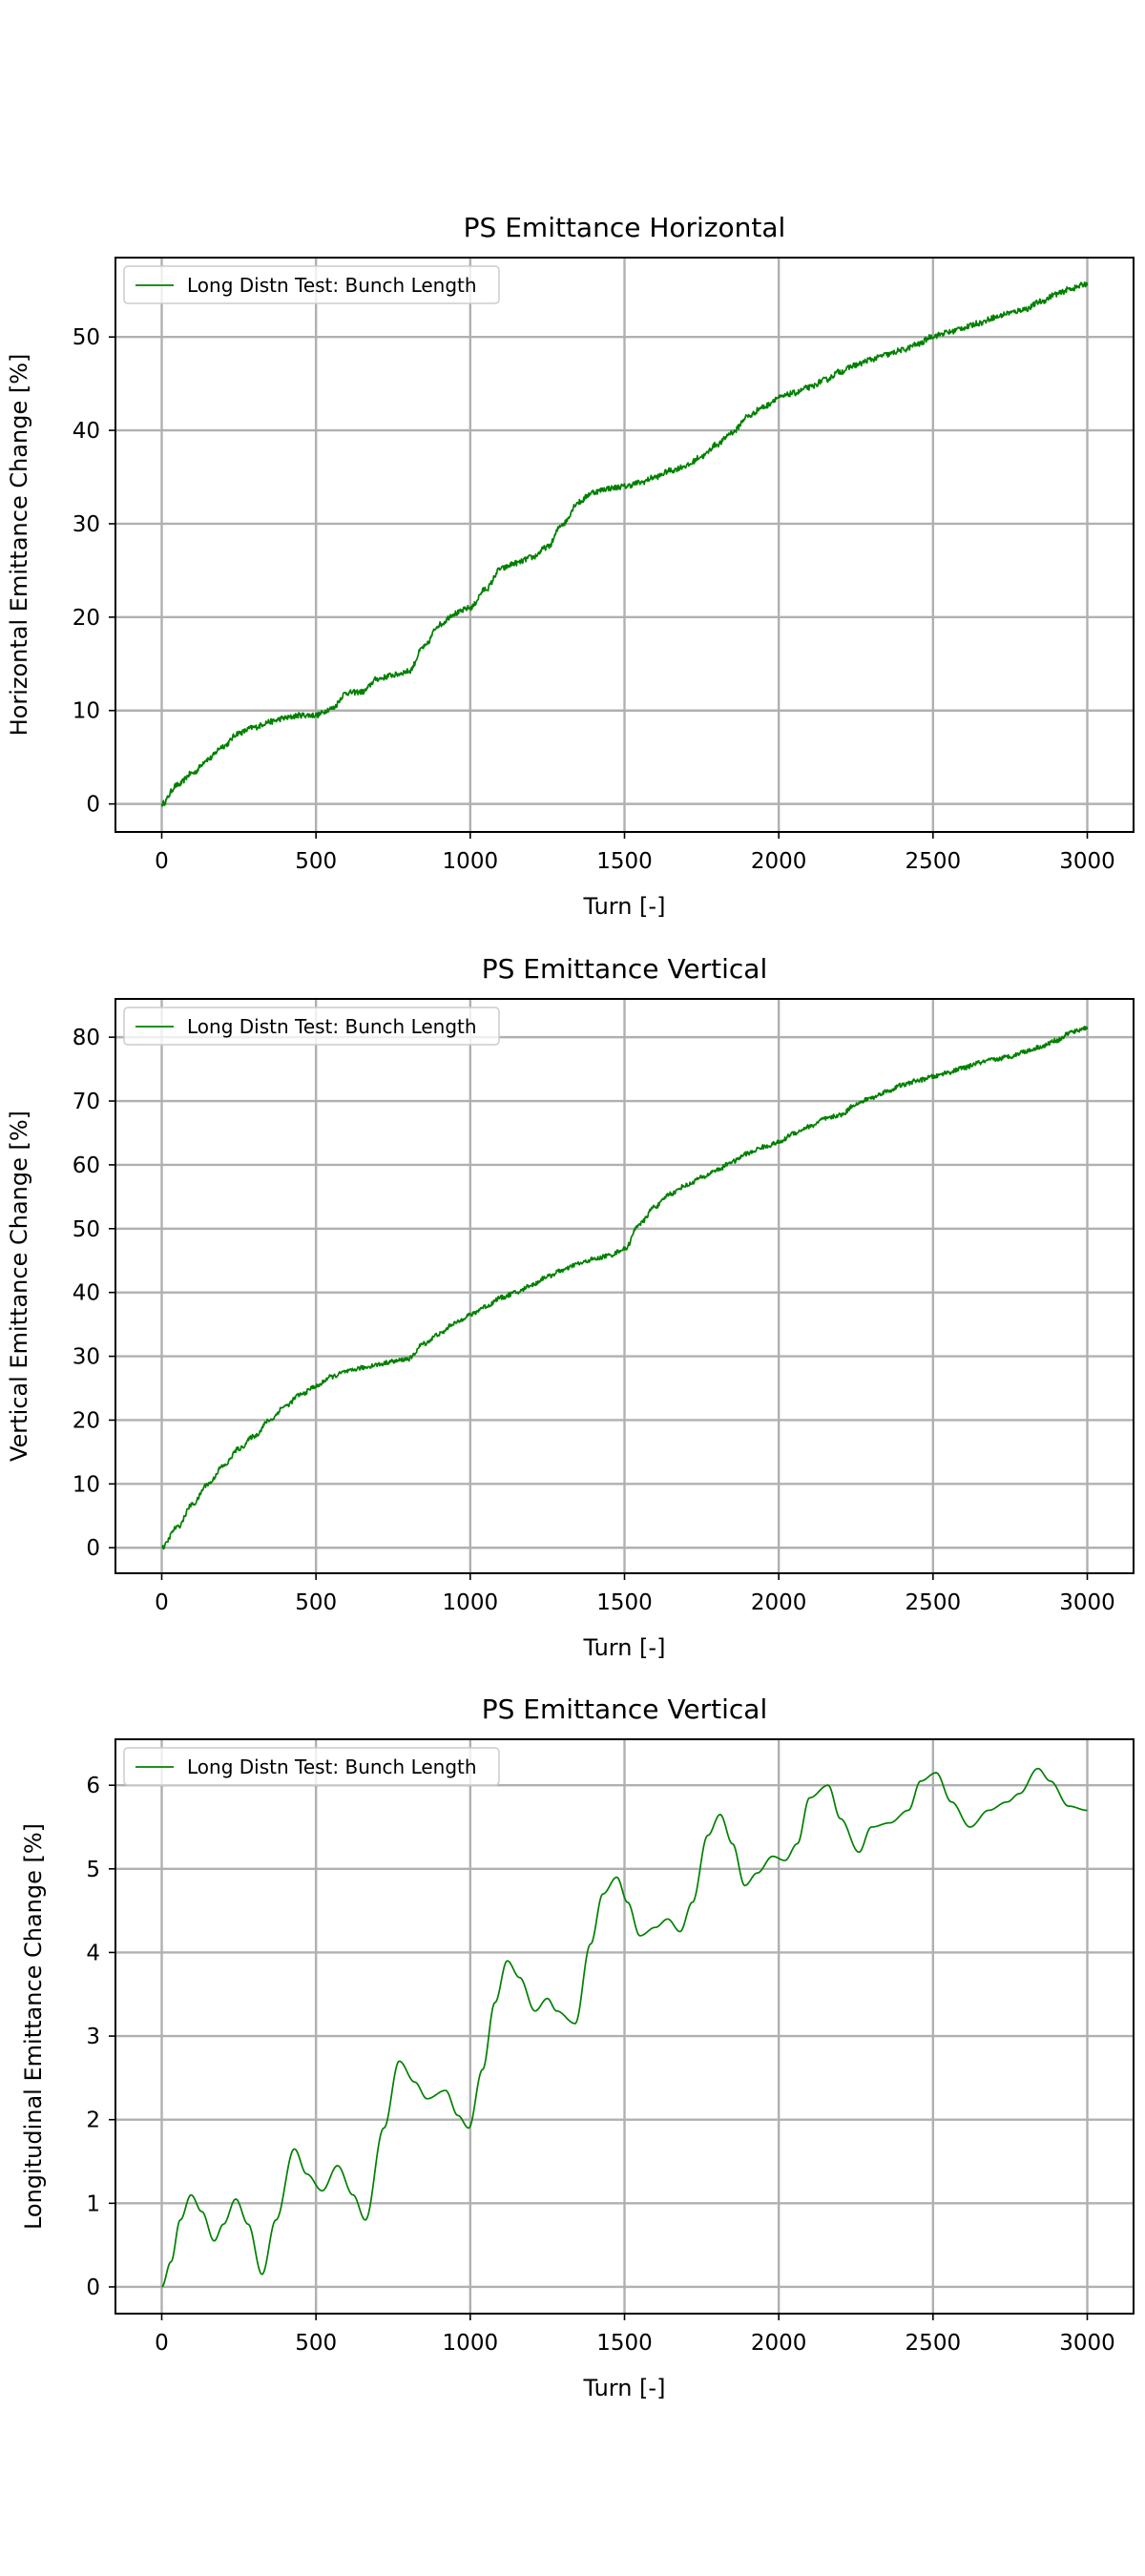  Describe the element at coordinates (86, 1102) in the screenshot. I see `y-tick-label: 70` at that location.